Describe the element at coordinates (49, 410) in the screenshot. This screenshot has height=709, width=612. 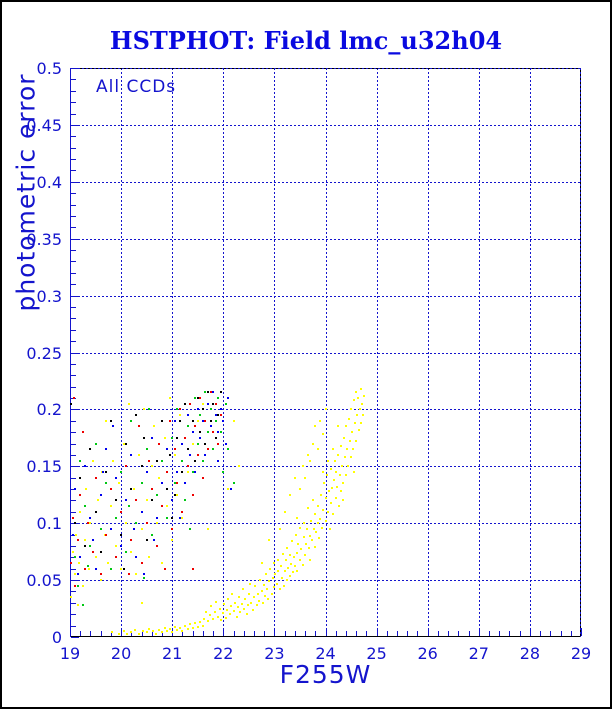
I see `y-tick-label: 0.2` at that location.